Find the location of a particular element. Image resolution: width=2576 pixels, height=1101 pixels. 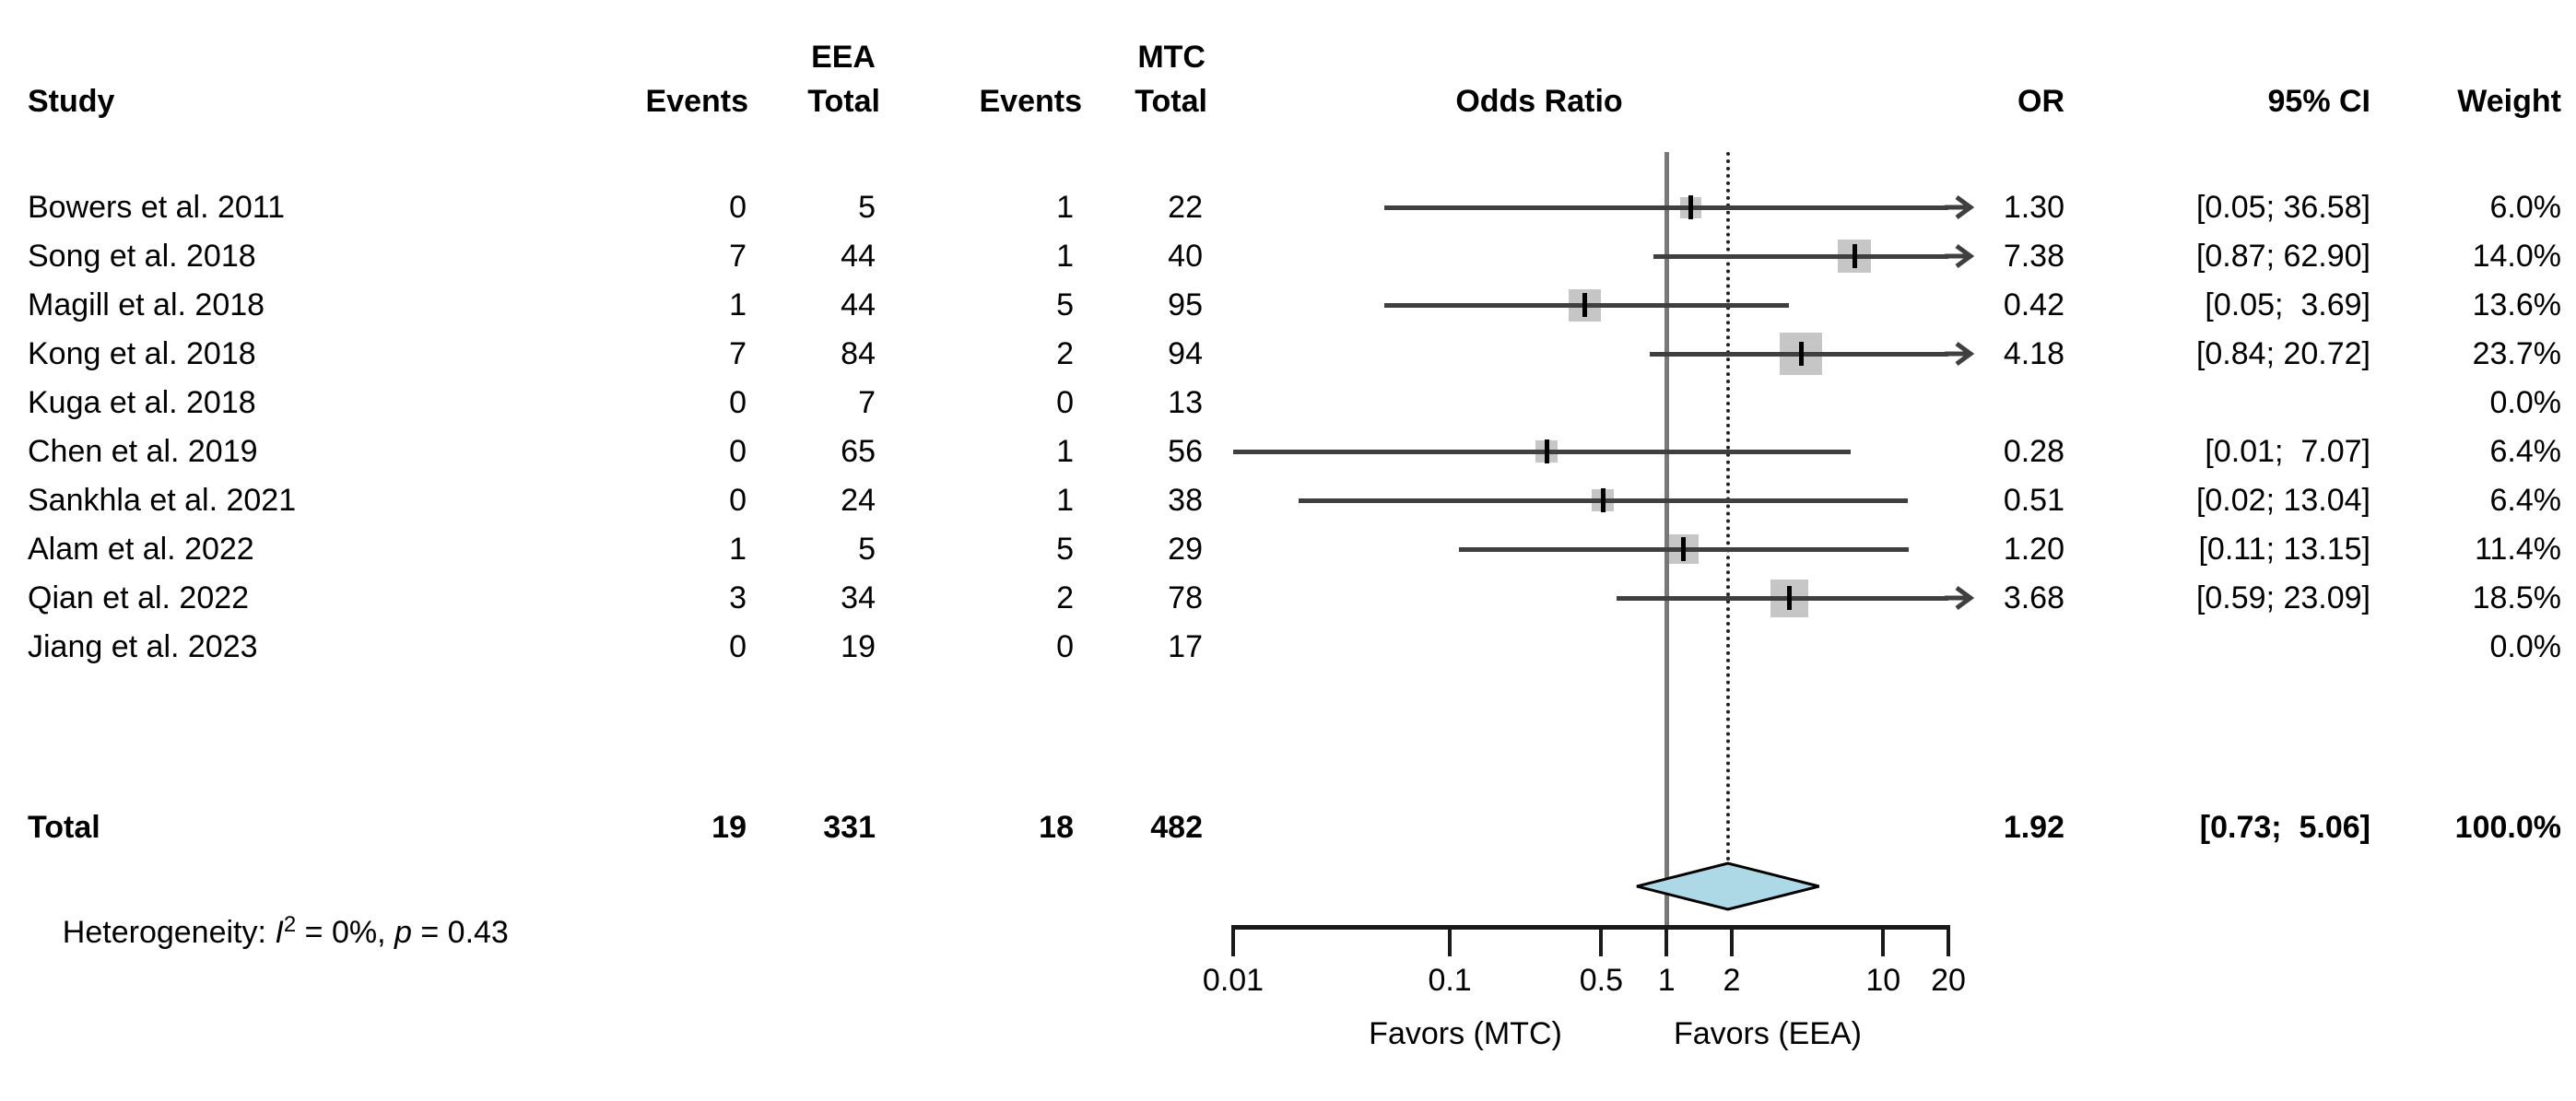

total-eea-value: 19 is located at coordinates (858, 646).